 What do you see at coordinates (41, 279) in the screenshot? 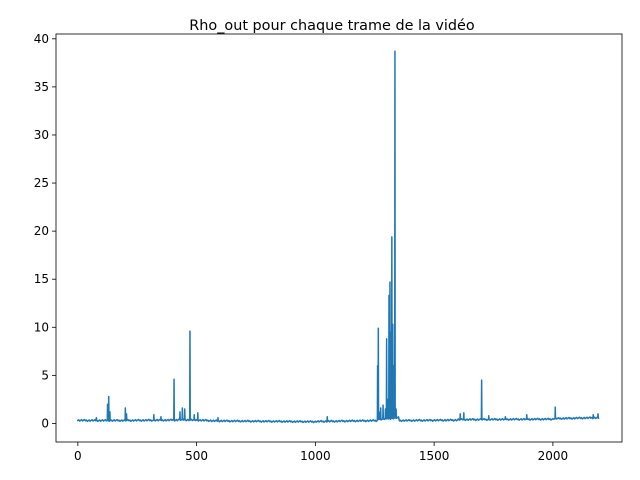
I see `y-tick-label: 15` at bounding box center [41, 279].